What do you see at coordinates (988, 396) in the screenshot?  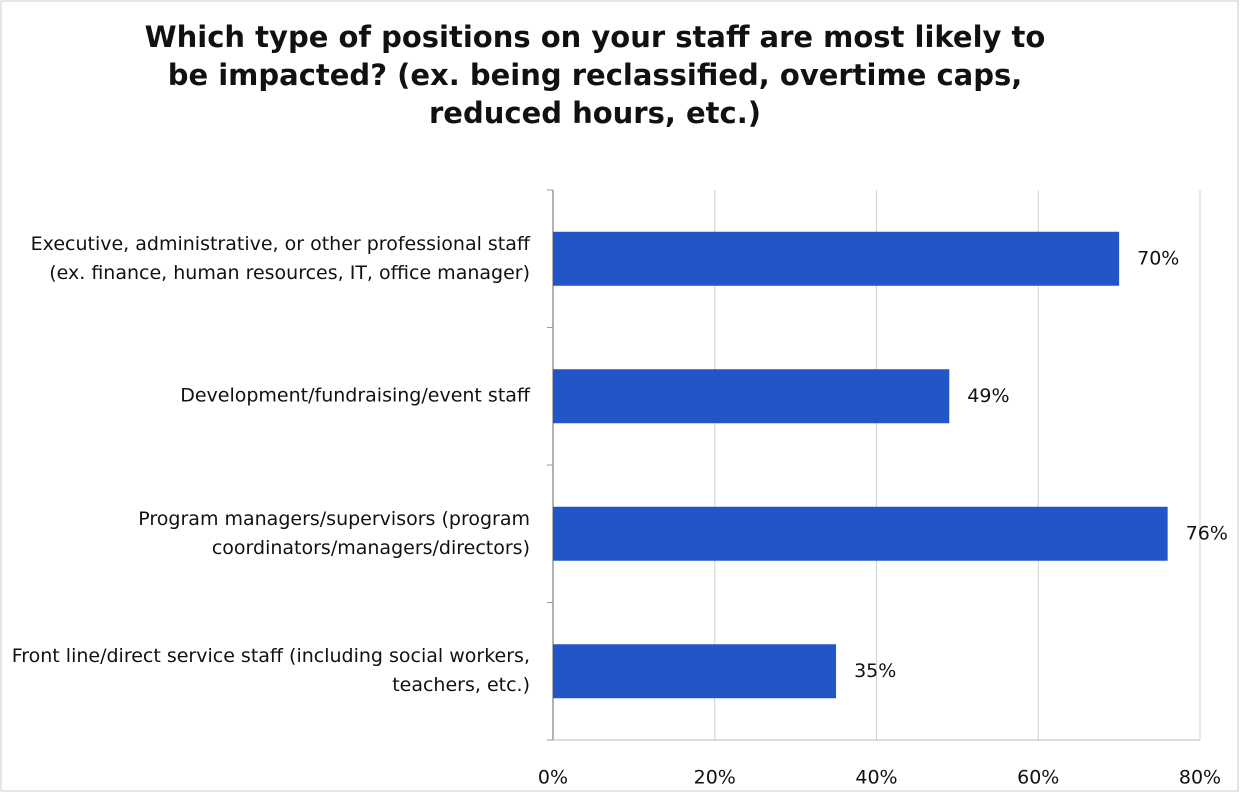 I see `value-label: 49%` at bounding box center [988, 396].